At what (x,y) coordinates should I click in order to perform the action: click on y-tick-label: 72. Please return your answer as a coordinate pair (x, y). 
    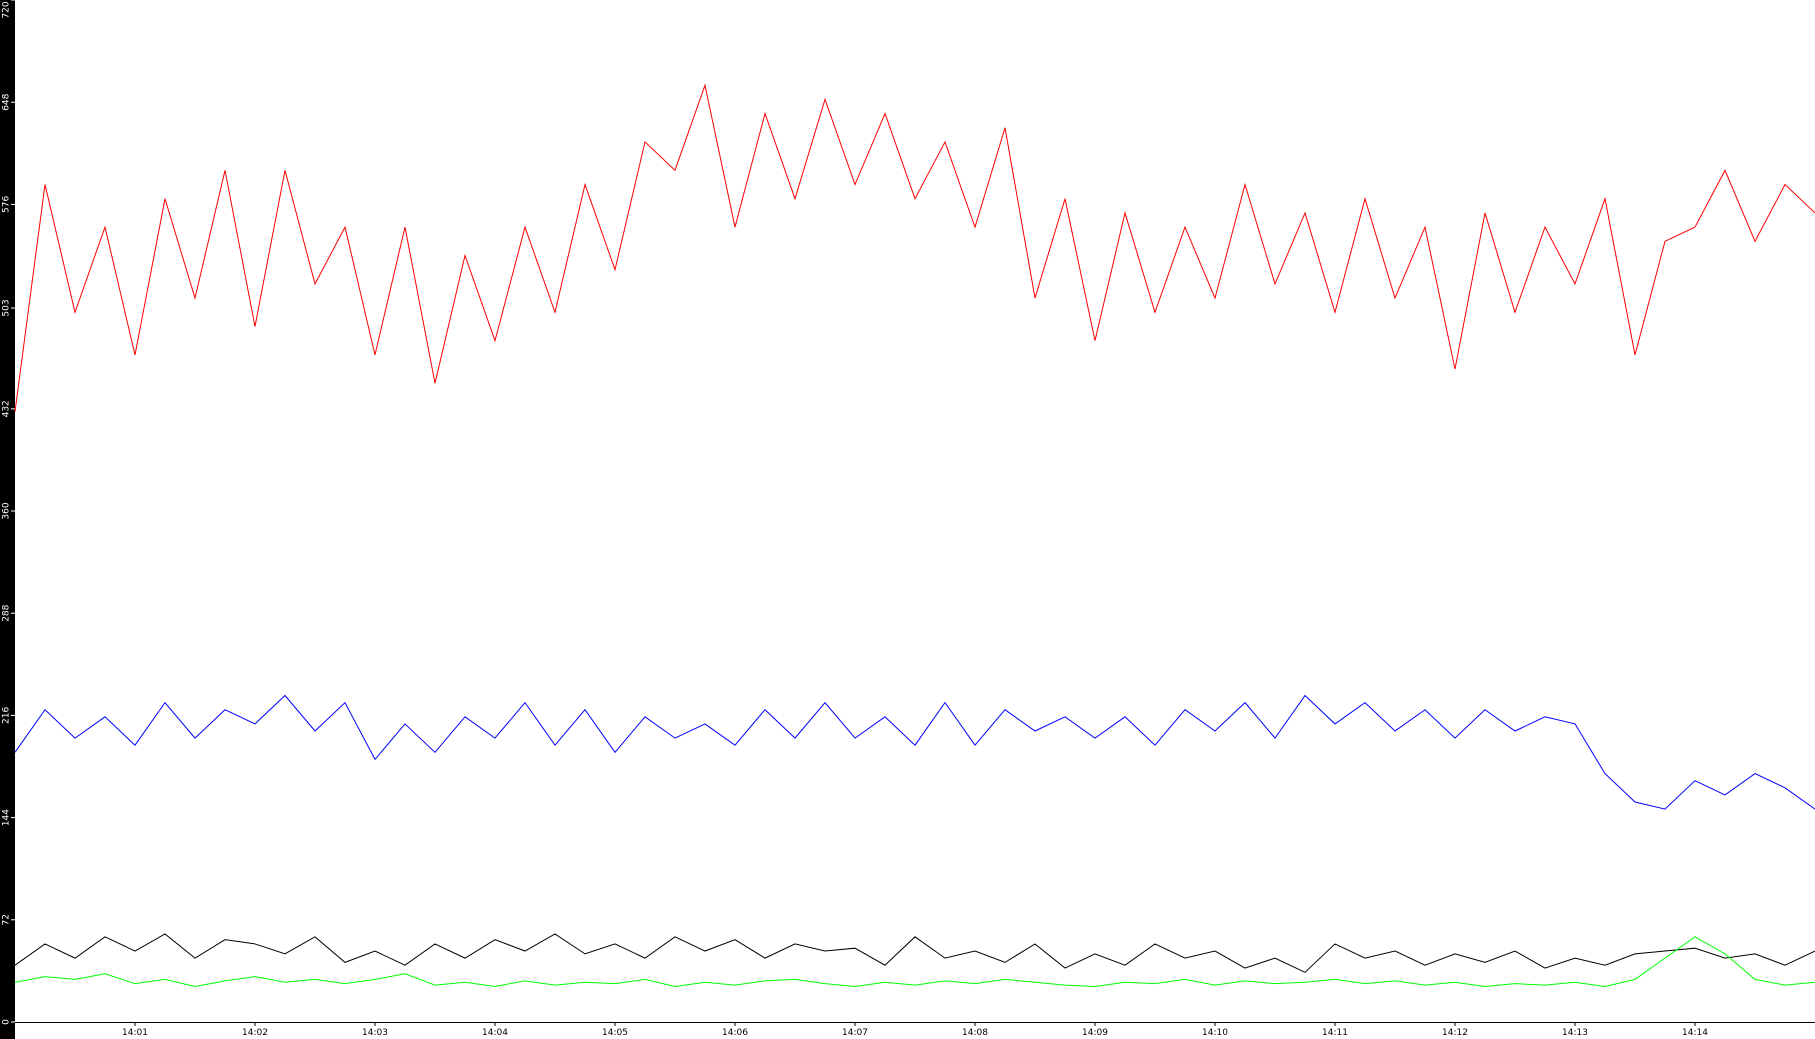
    Looking at the image, I should click on (7, 919).